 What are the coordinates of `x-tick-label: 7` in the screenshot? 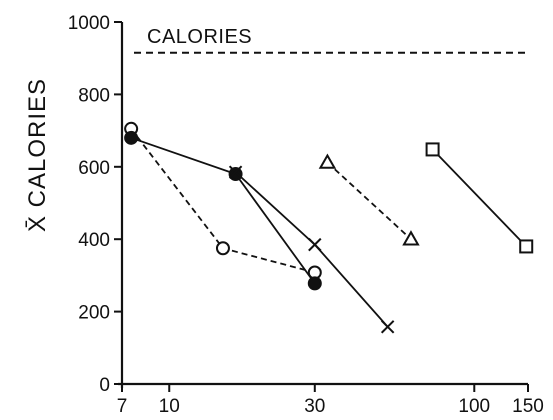 It's located at (122, 406).